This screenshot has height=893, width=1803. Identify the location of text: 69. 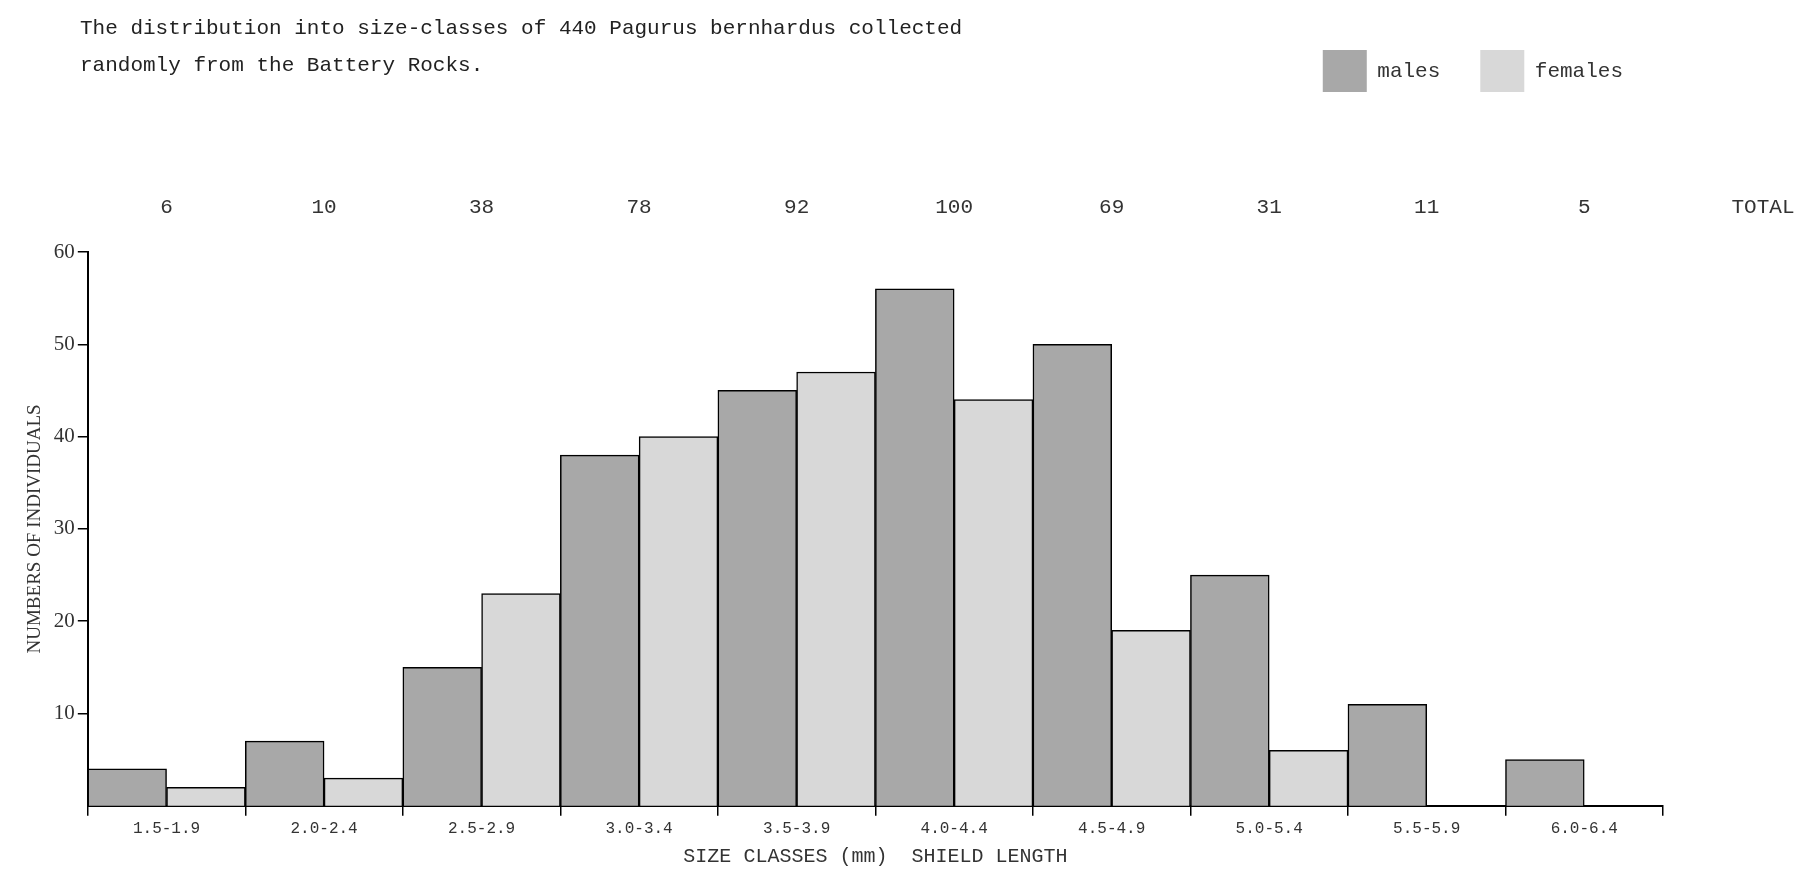
(1112, 207).